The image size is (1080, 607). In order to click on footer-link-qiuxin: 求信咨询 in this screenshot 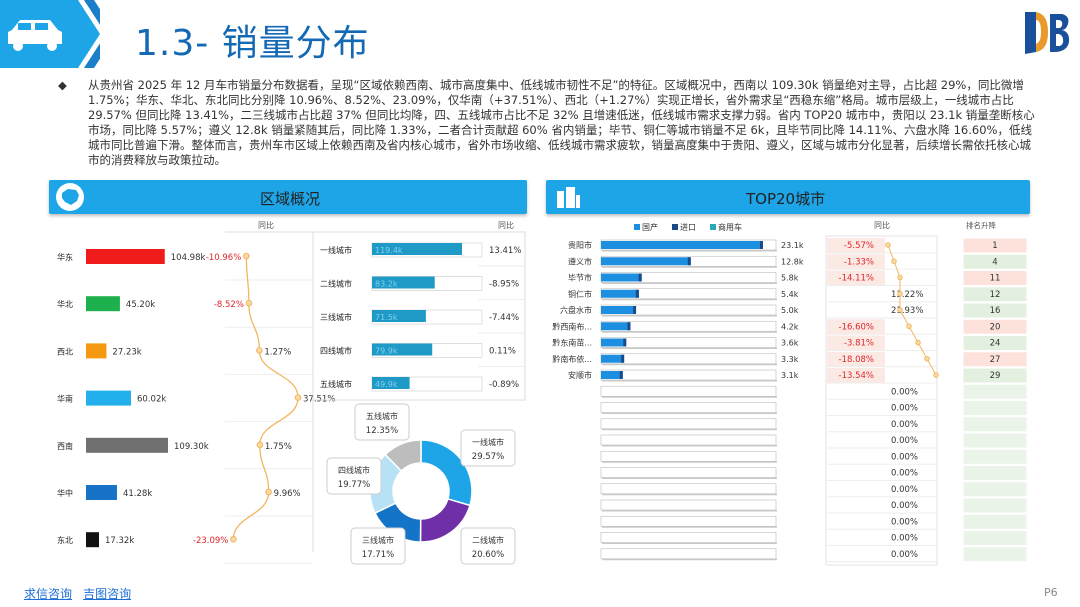, I will do `click(48, 594)`.